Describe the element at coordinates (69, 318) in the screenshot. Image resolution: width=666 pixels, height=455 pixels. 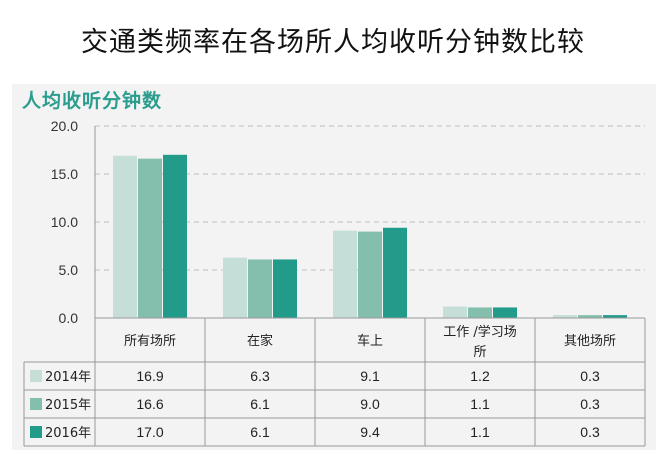
I see `y-tick-label: 0.0` at that location.